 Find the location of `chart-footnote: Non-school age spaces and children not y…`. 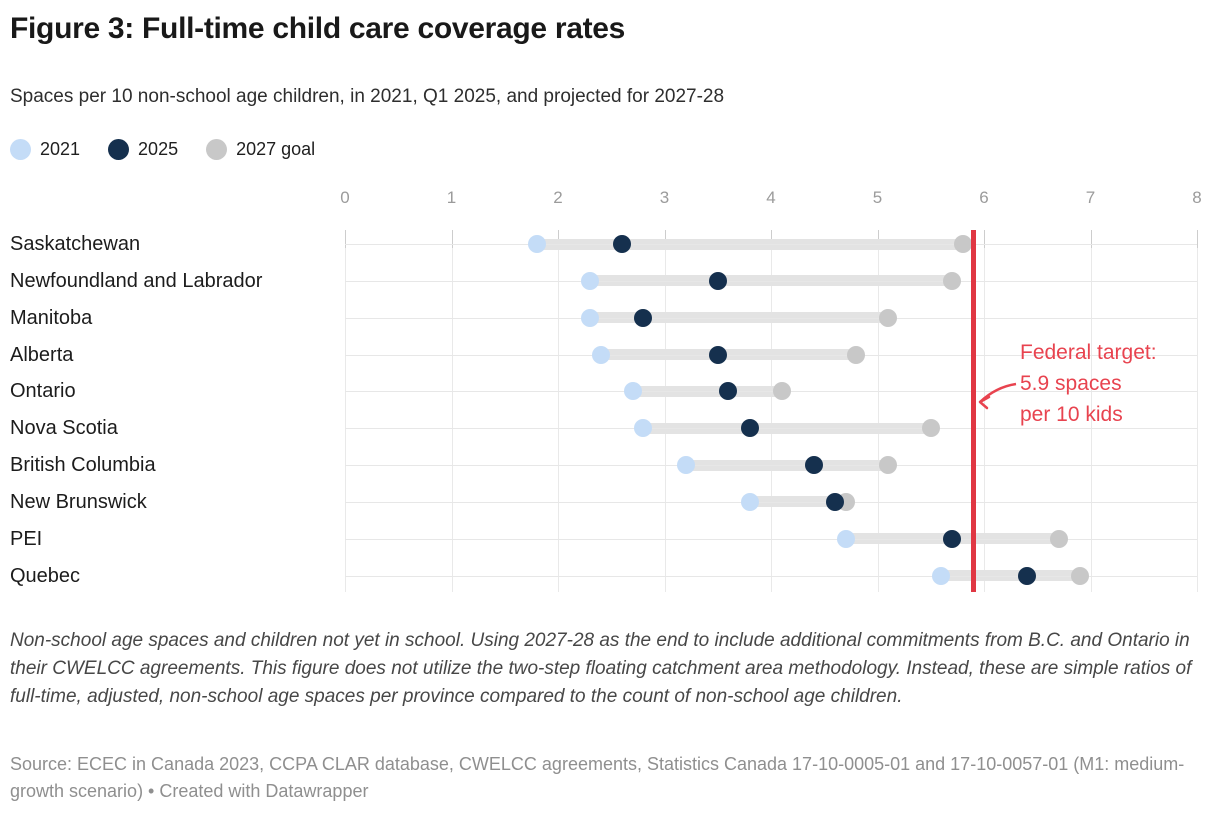

chart-footnote: Non-school age spaces and children not y… is located at coordinates (601, 668).